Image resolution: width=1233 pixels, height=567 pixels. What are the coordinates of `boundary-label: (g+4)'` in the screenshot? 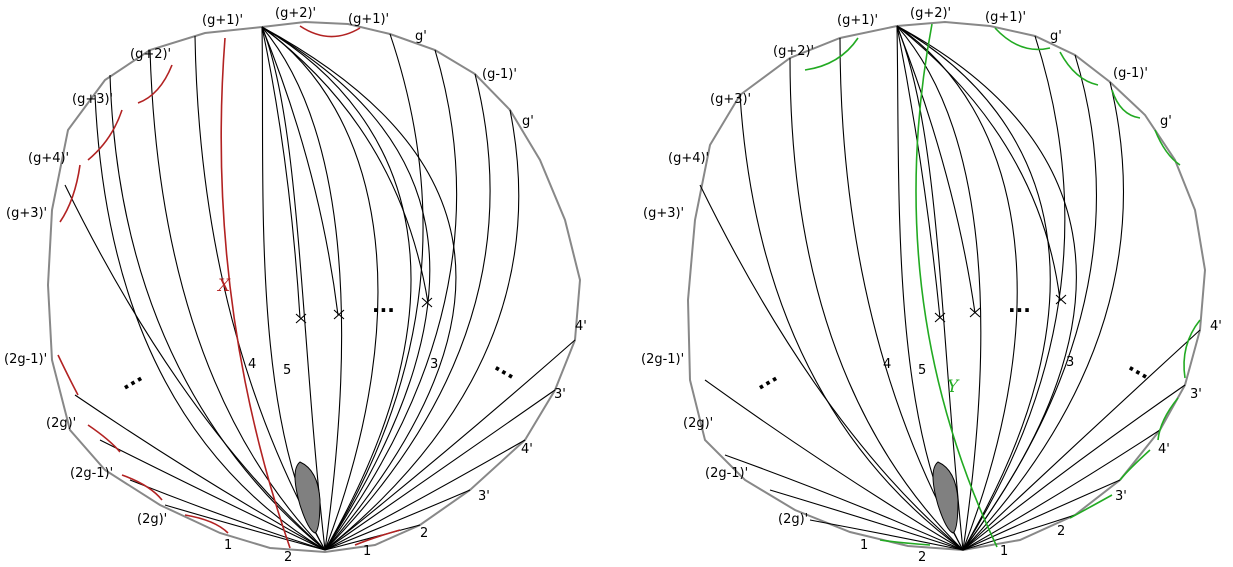 It's located at (688, 158).